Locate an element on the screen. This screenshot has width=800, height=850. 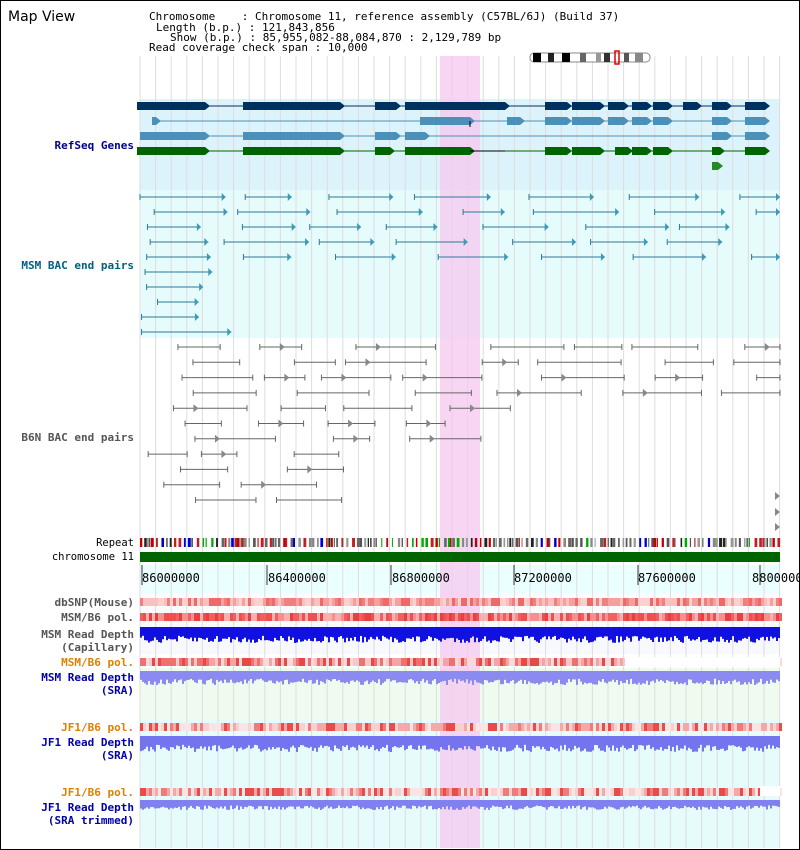
track-label-jf1-depth-2: JF1 Read Depth (SRA trimmed) is located at coordinates (69, 814).